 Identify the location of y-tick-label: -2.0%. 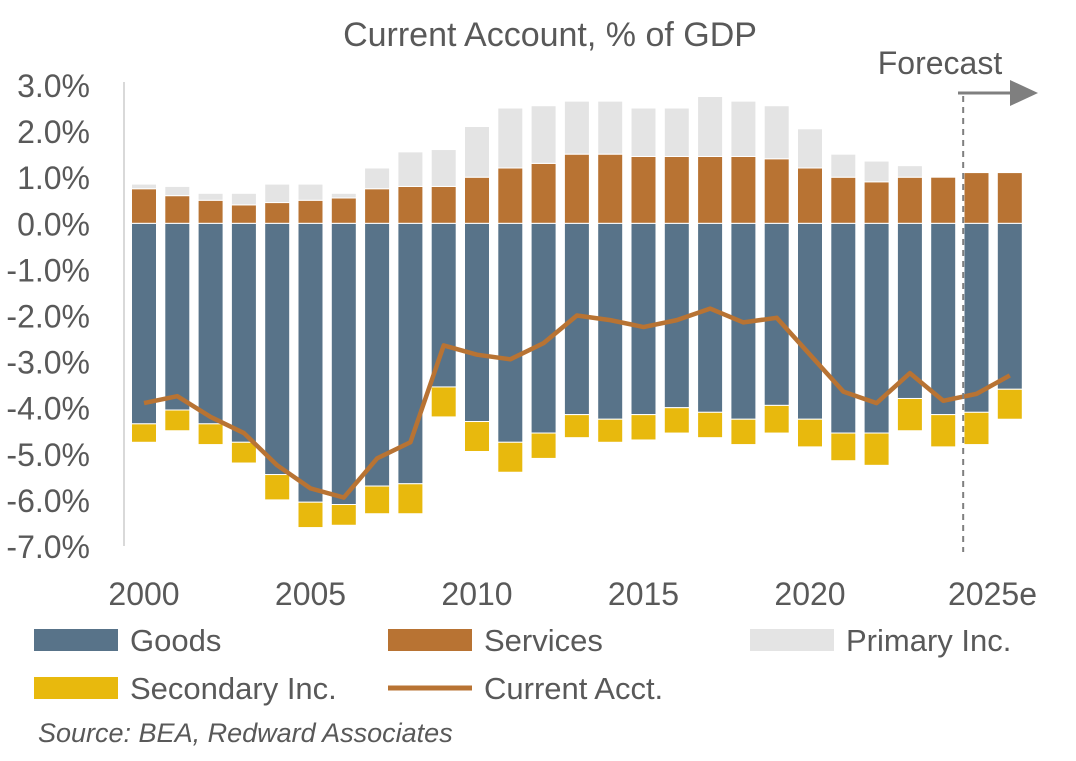
(48, 317).